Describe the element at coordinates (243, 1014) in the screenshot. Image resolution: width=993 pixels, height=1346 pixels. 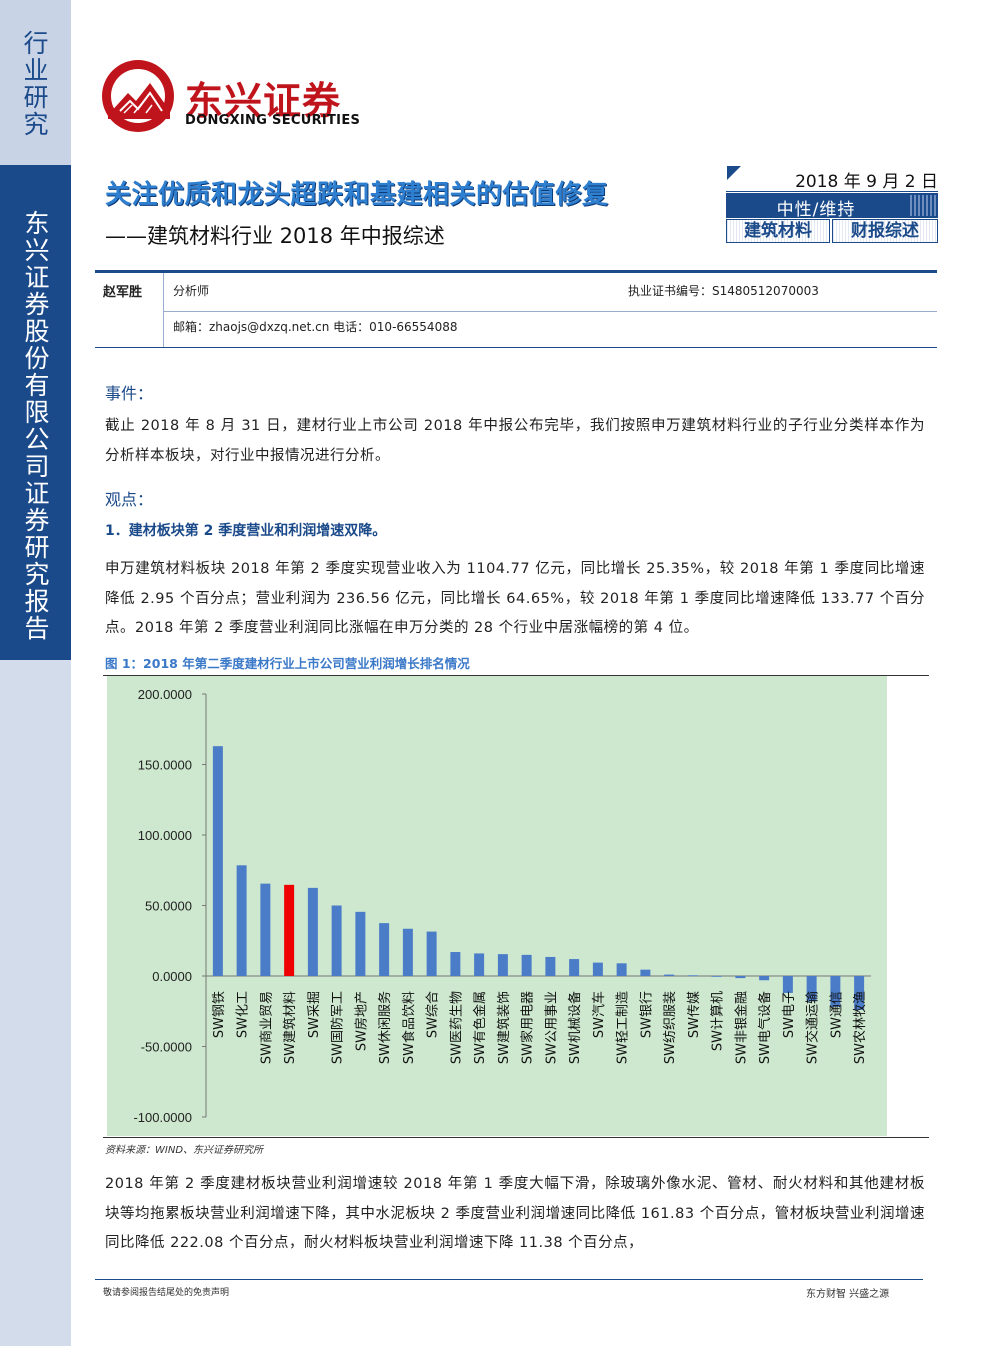
I see `x-category-label: SW化工` at that location.